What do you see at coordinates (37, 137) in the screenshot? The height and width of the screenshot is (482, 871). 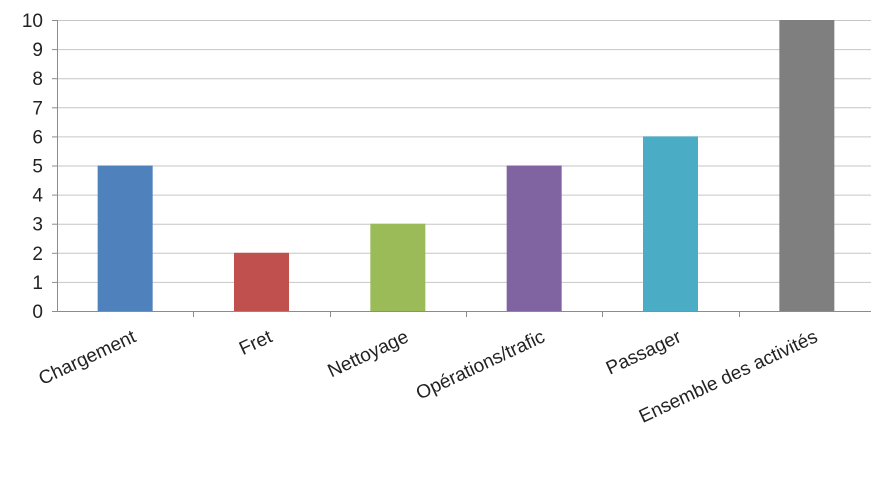 I see `y-tick-label: 6` at bounding box center [37, 137].